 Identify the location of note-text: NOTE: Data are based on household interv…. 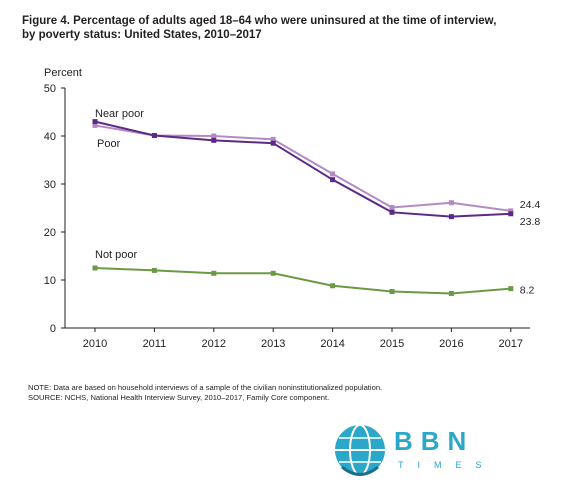
(205, 387).